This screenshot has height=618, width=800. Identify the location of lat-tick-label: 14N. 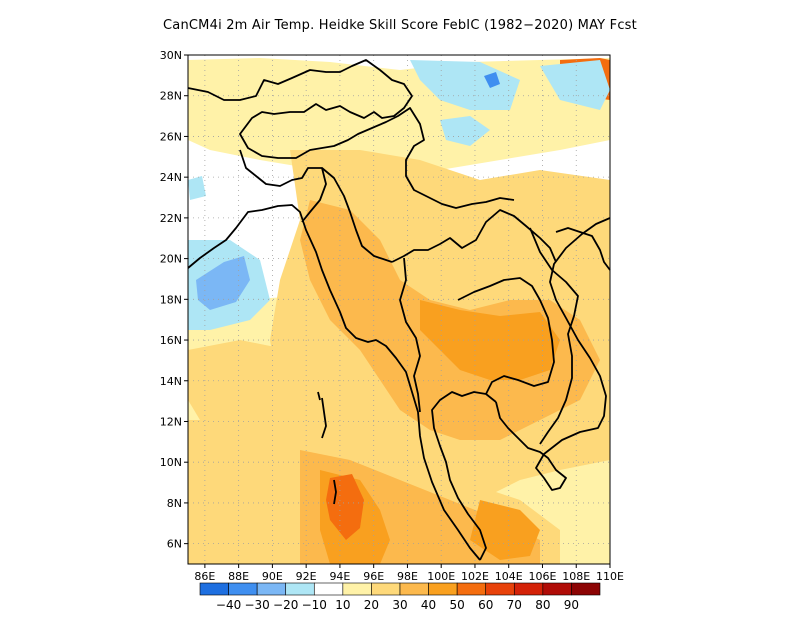
(171, 381).